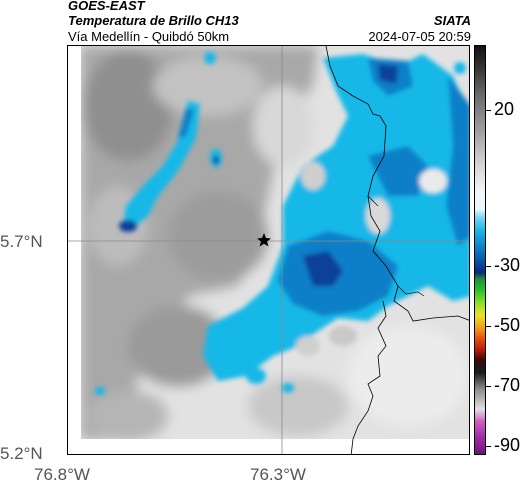 The height and width of the screenshot is (491, 526). I want to click on timestamp-label: 2024-07-05 20:59, so click(419, 36).